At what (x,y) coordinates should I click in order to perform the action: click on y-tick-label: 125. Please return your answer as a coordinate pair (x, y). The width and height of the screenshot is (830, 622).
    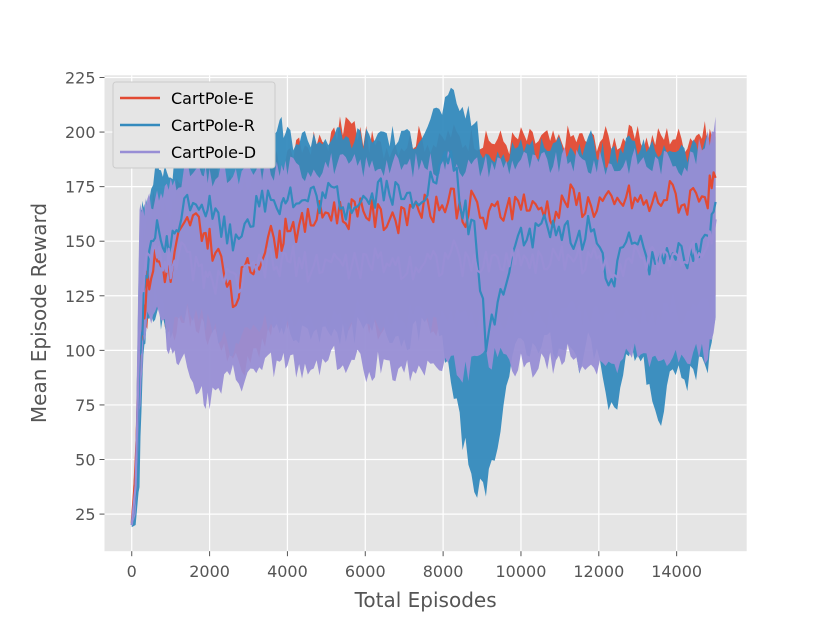
    Looking at the image, I should click on (80, 296).